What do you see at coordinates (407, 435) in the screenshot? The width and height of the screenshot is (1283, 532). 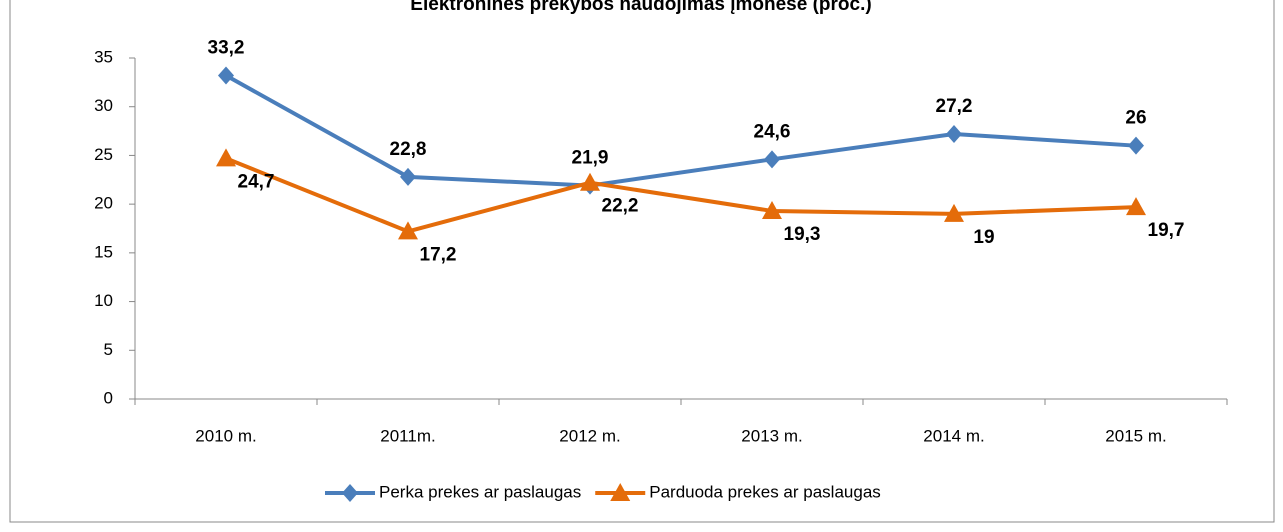 I see `x-tick-label: 2011m.` at bounding box center [407, 435].